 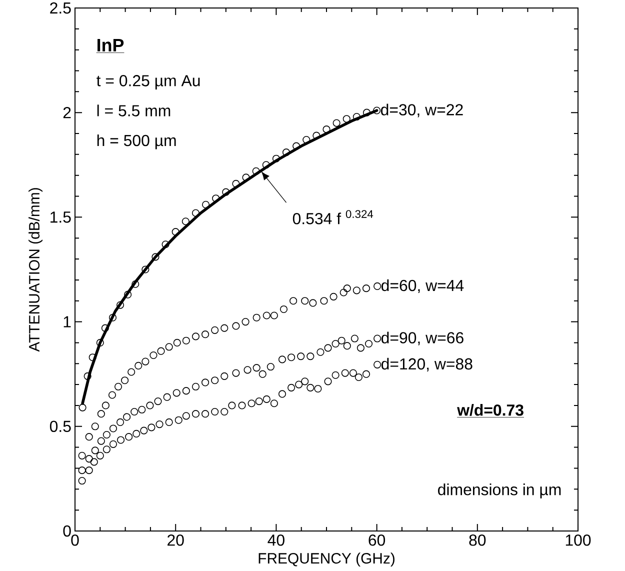 I want to click on y-tick-label: 1, so click(x=67, y=322).